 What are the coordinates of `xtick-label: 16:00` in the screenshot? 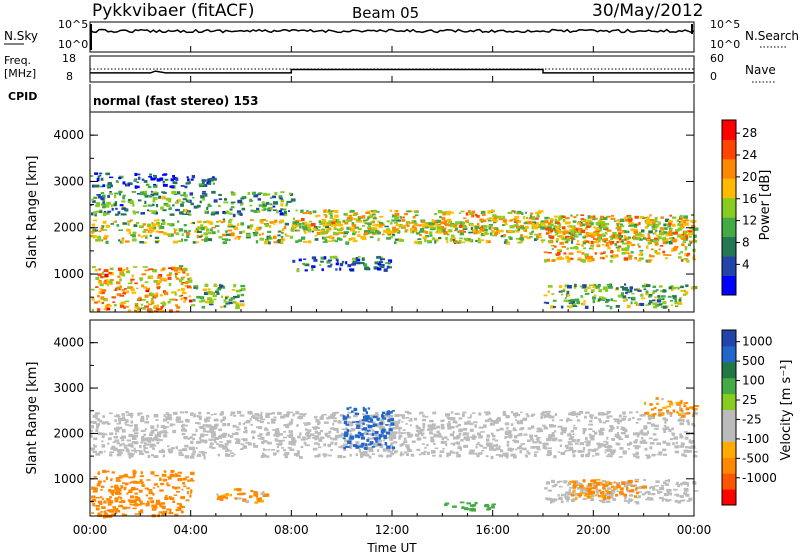 It's located at (492, 530).